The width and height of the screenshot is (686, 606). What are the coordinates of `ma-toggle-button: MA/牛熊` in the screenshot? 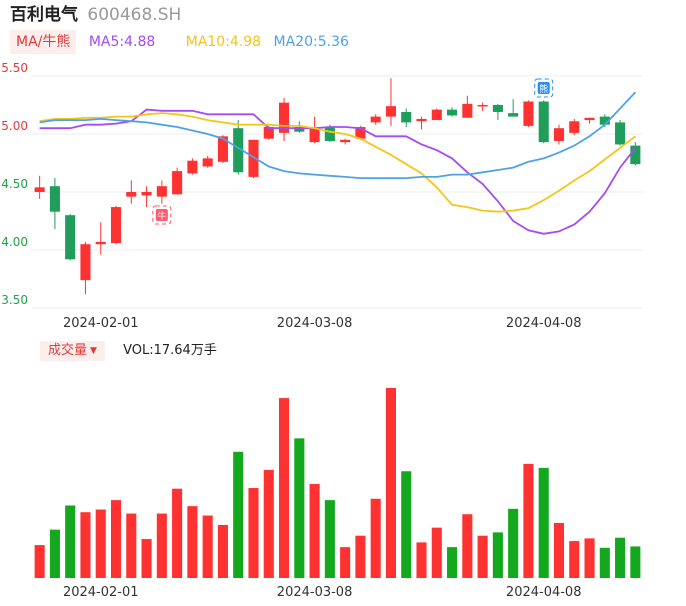 It's located at (43, 42).